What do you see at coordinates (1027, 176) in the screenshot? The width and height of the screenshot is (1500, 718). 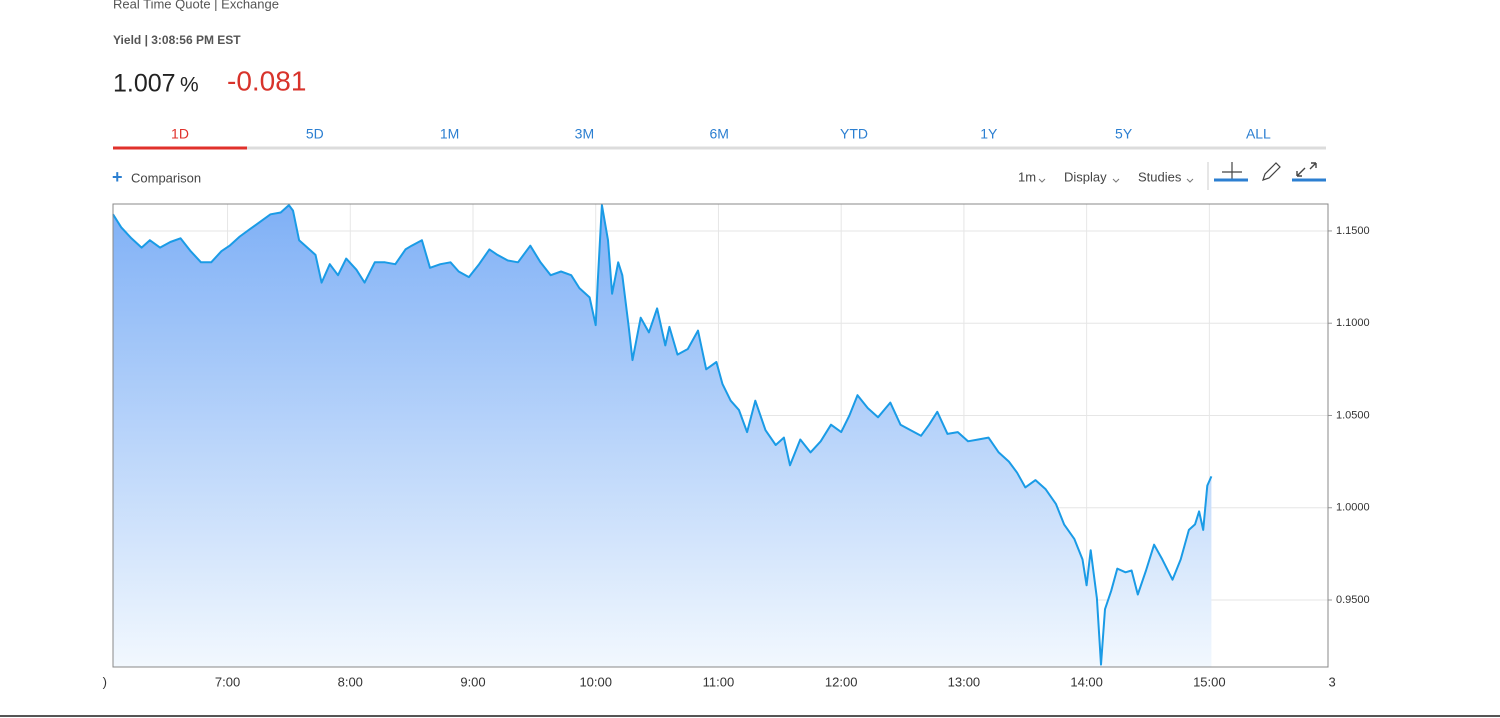 I see `interval-menu: 1m` at bounding box center [1027, 176].